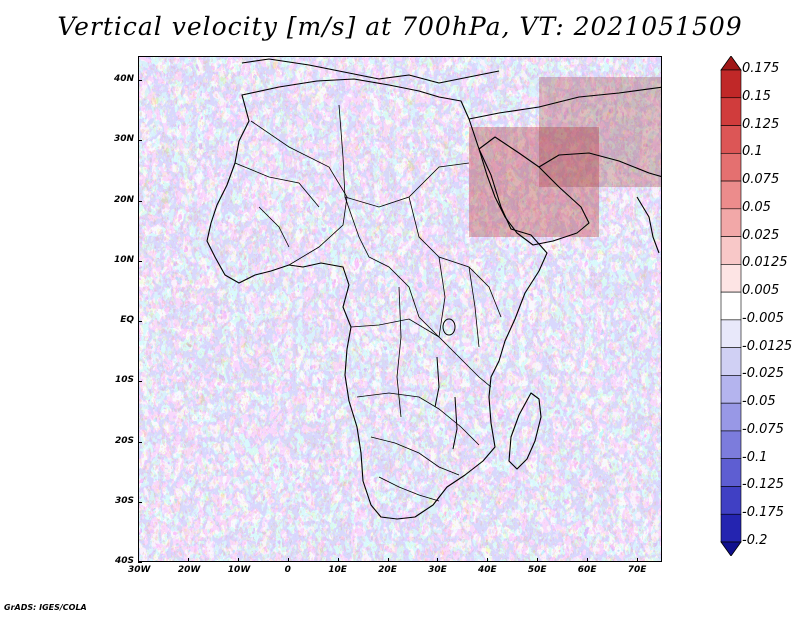 This screenshot has height=618, width=800. Describe the element at coordinates (767, 346) in the screenshot. I see `colorbar-label: -0.0125` at that location.